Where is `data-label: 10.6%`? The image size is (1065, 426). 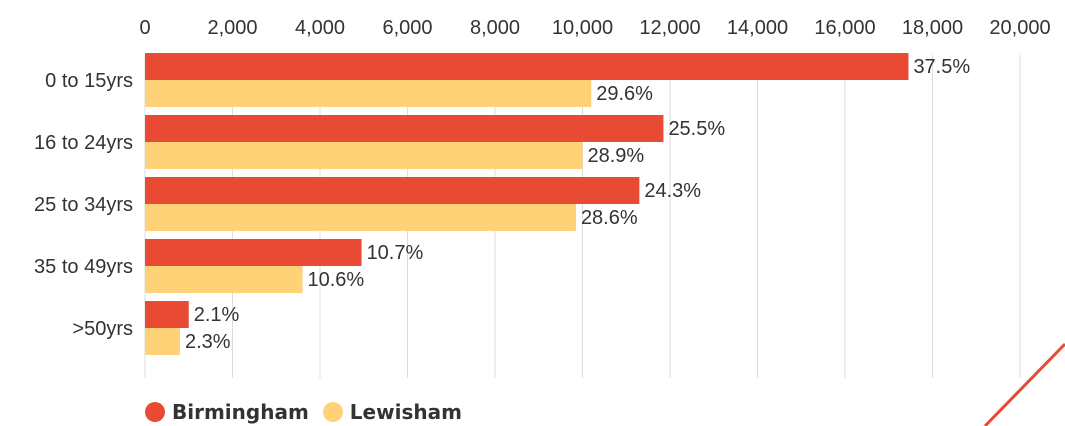 data-label: 10.6% is located at coordinates (336, 280).